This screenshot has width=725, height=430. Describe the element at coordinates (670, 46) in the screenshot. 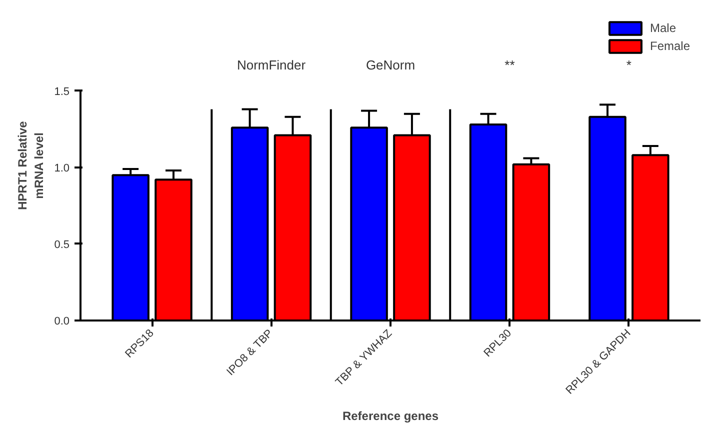

I see `legend-label: Female` at that location.